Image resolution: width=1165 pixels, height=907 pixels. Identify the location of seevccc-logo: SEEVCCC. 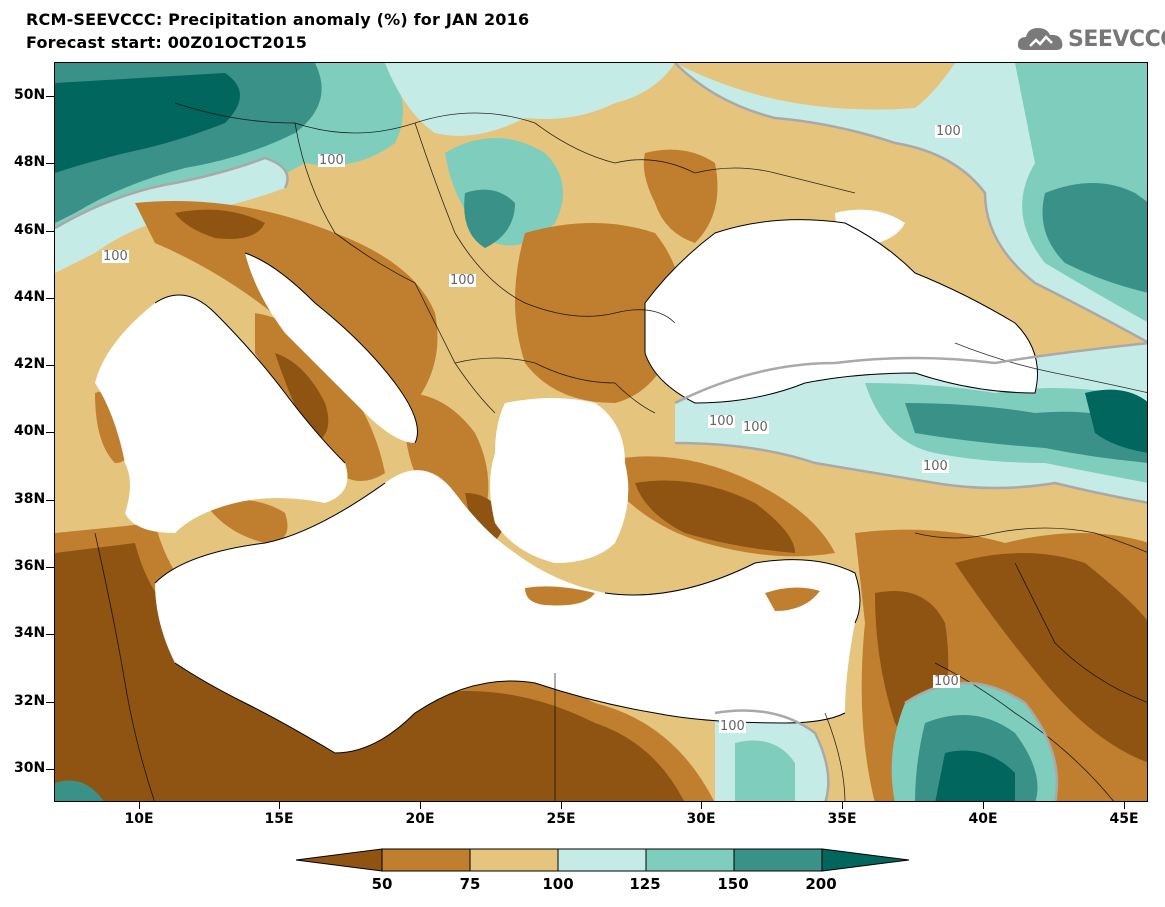
(1090, 40).